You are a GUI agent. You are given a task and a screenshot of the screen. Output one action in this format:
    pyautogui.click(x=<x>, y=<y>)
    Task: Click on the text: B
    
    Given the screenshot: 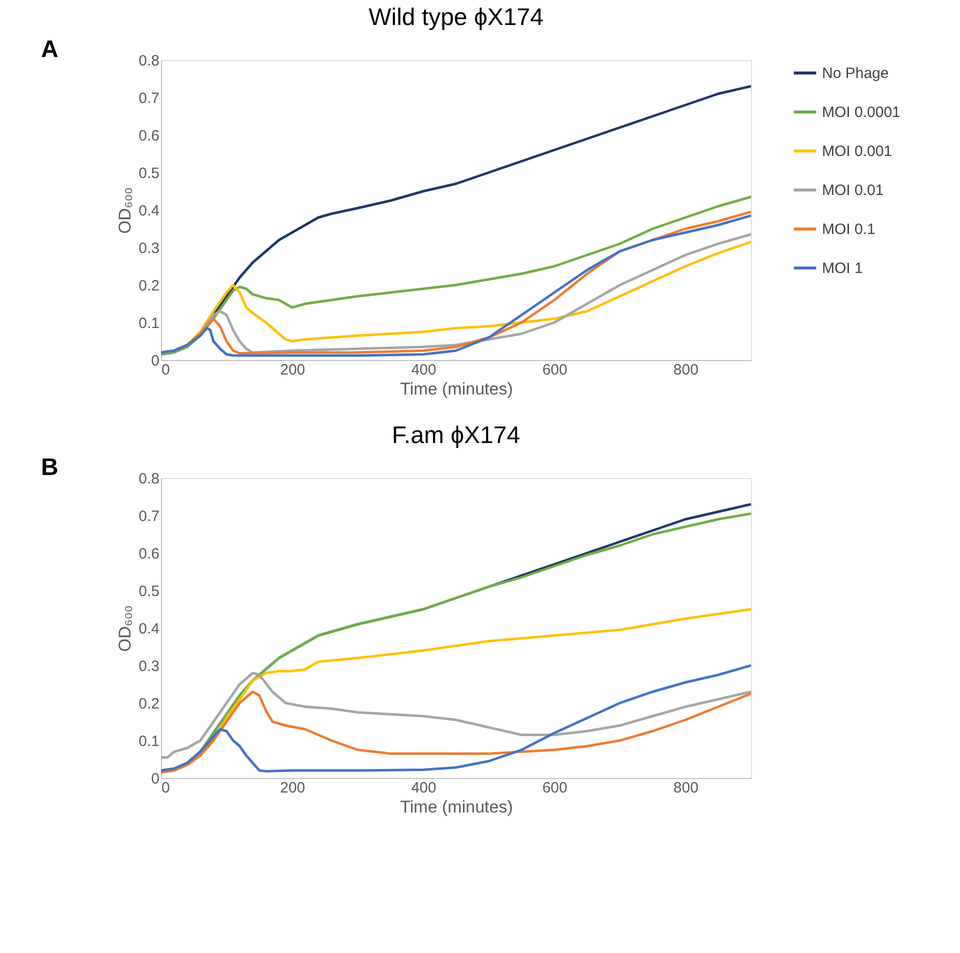 What is the action you would take?
    pyautogui.click(x=49, y=467)
    